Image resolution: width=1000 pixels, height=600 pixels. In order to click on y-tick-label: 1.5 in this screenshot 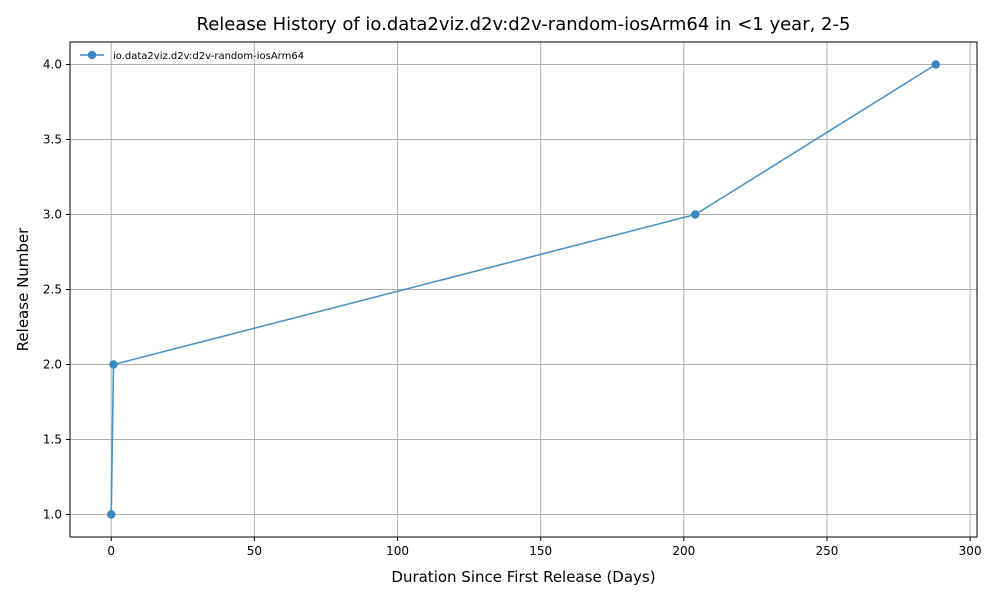, I will do `click(52, 440)`.